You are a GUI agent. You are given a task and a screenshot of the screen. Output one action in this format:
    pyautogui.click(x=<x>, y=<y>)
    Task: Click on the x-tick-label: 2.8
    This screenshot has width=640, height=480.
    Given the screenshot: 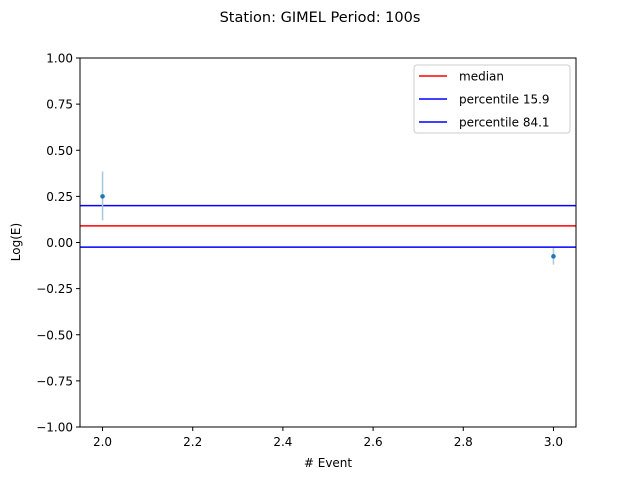 What is the action you would take?
    pyautogui.click(x=463, y=442)
    